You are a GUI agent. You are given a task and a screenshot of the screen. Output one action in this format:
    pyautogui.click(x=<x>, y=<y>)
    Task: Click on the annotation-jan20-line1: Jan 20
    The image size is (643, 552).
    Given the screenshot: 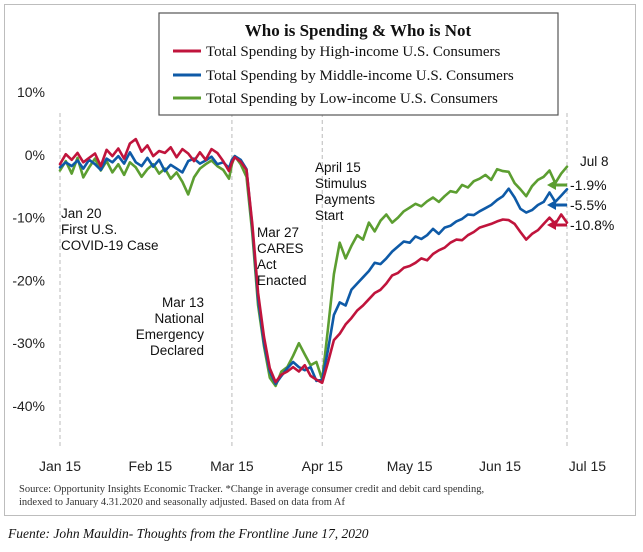 What is the action you would take?
    pyautogui.click(x=81, y=213)
    